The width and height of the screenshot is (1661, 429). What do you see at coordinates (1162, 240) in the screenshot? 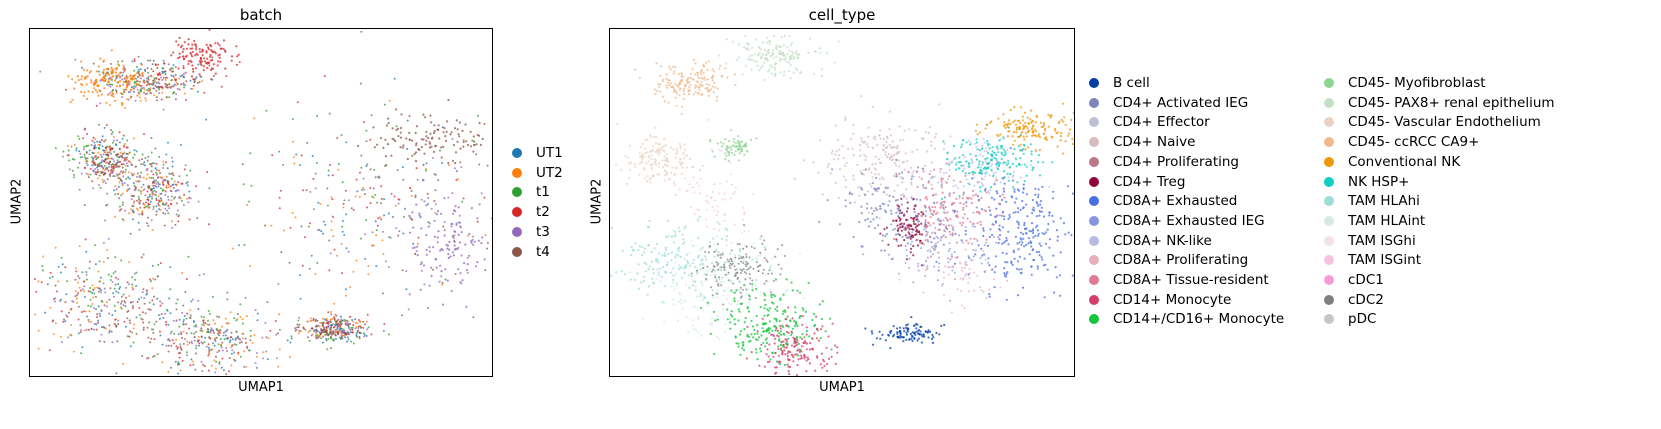
I see `cell-type-legend-label: CD8A+ NK-like` at bounding box center [1162, 240].